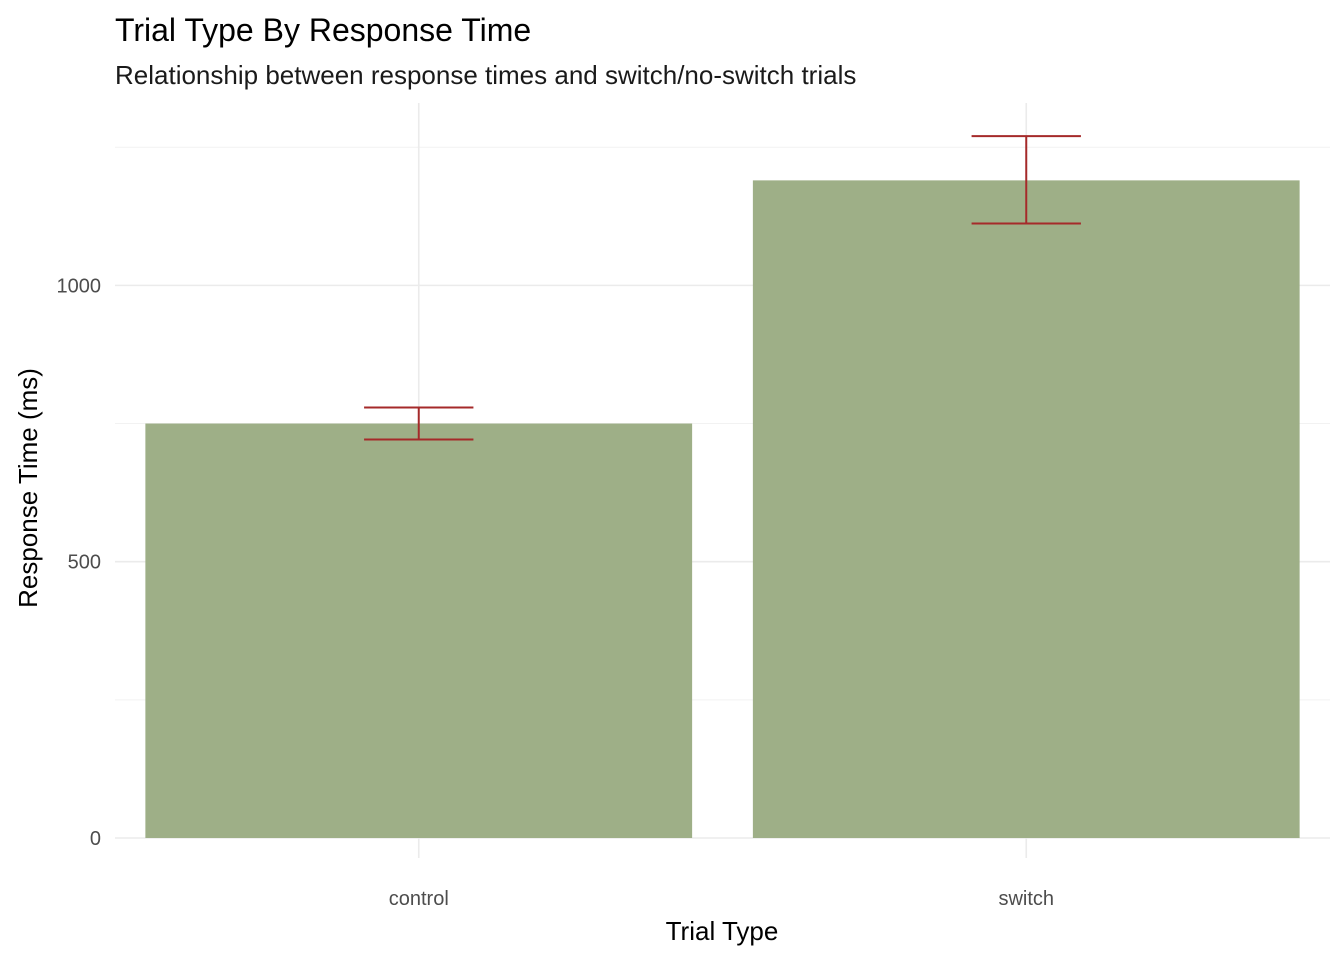  Describe the element at coordinates (419, 899) in the screenshot. I see `x-tick-label: control` at that location.